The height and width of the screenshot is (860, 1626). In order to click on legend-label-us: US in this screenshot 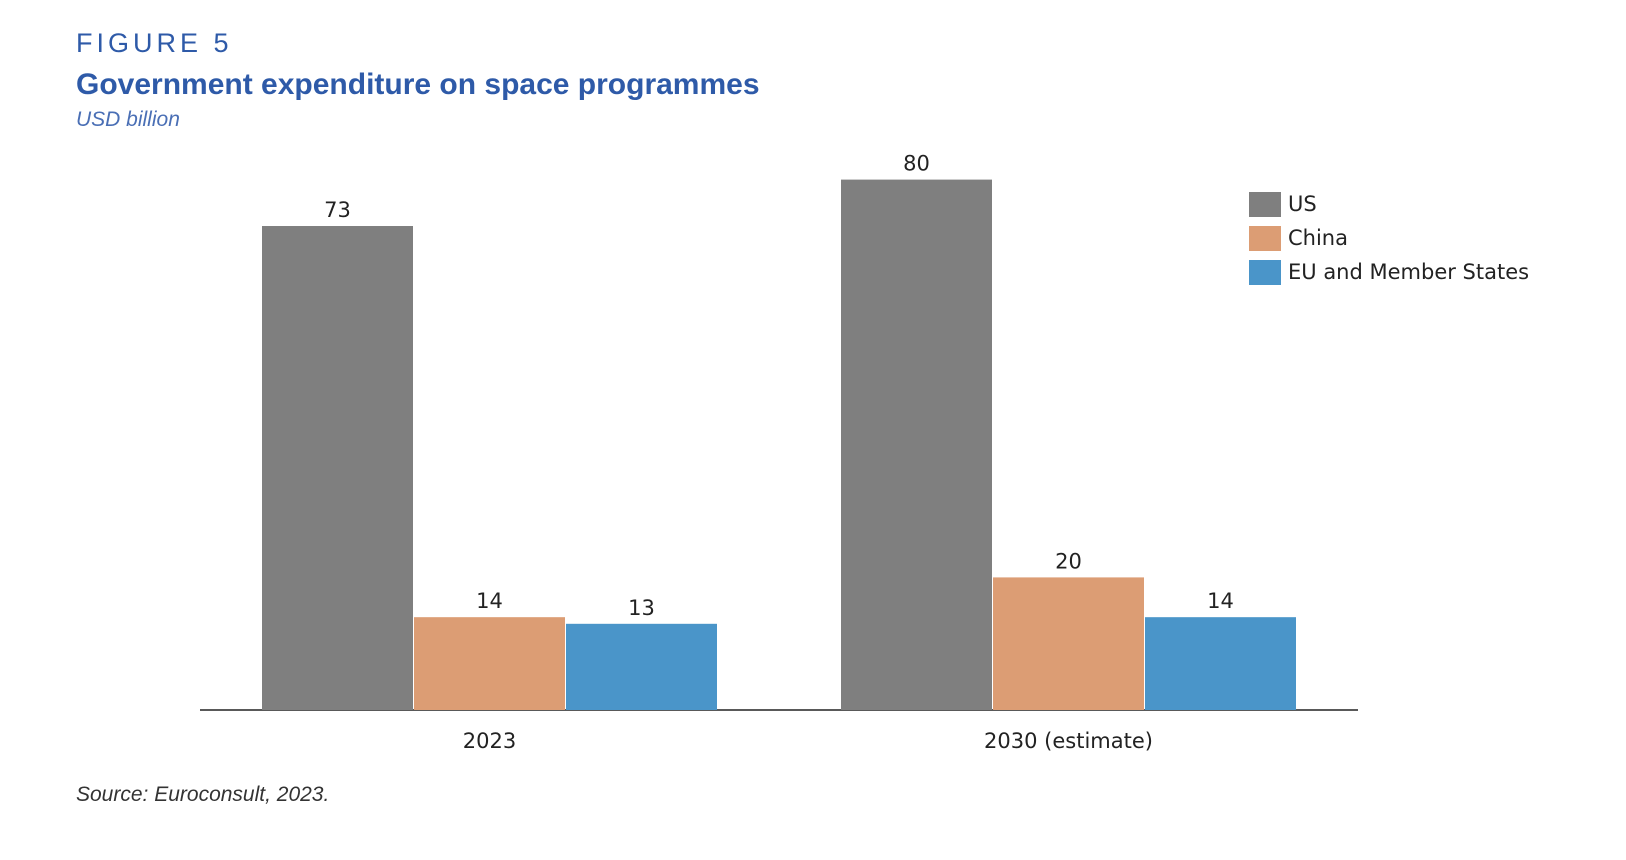, I will do `click(1302, 204)`.